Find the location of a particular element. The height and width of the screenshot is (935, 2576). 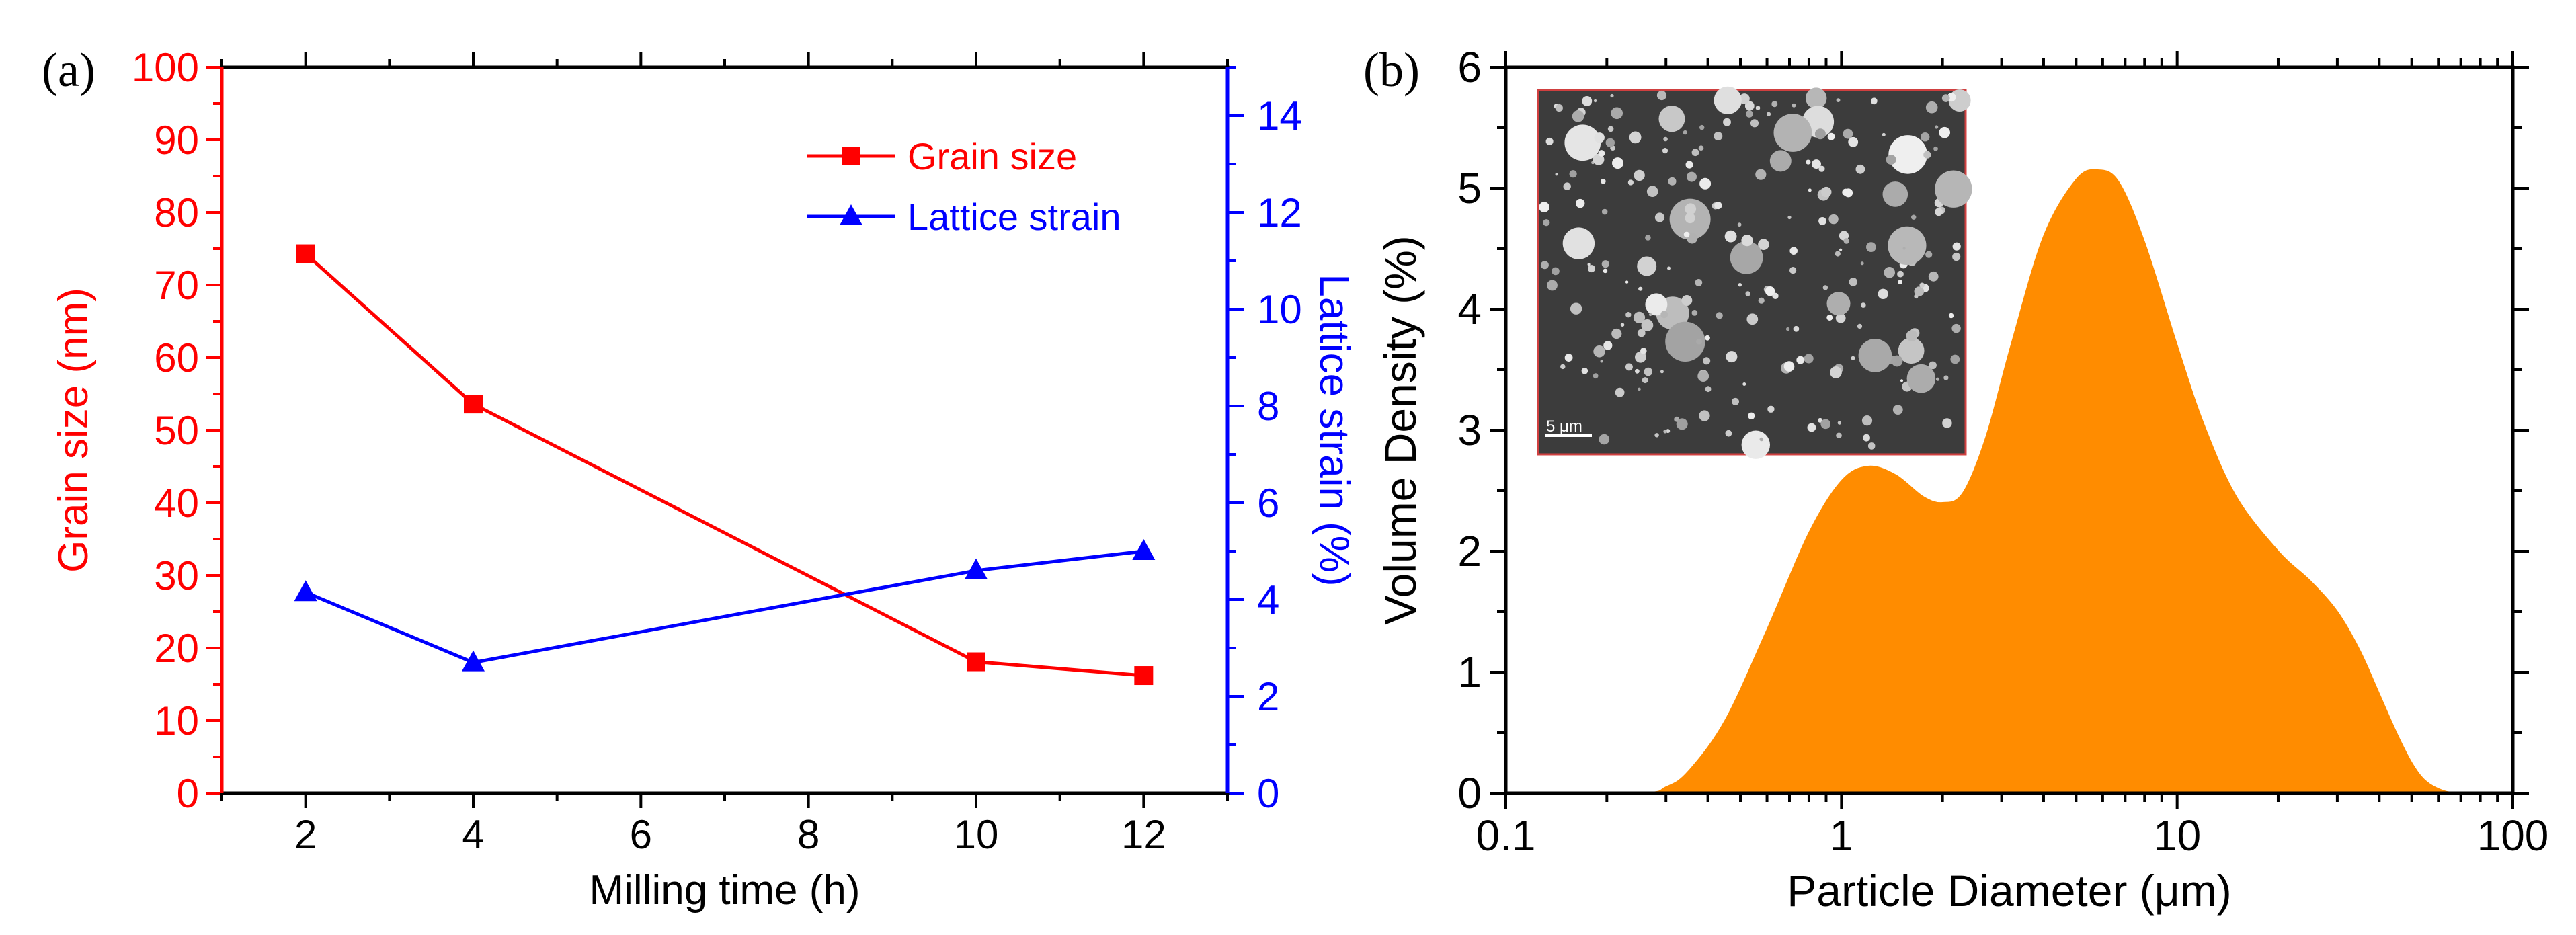

inset-scale-label: 5 μm is located at coordinates (1564, 426).